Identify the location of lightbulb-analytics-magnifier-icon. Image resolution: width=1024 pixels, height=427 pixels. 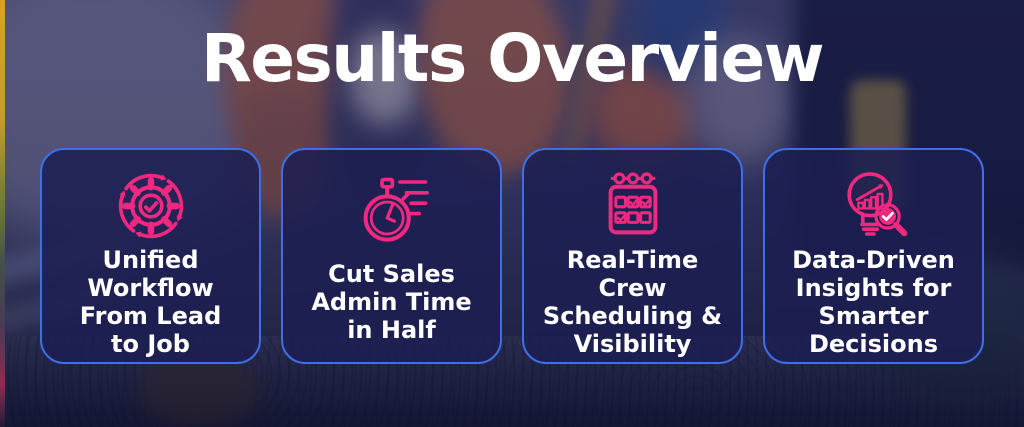
(874, 206).